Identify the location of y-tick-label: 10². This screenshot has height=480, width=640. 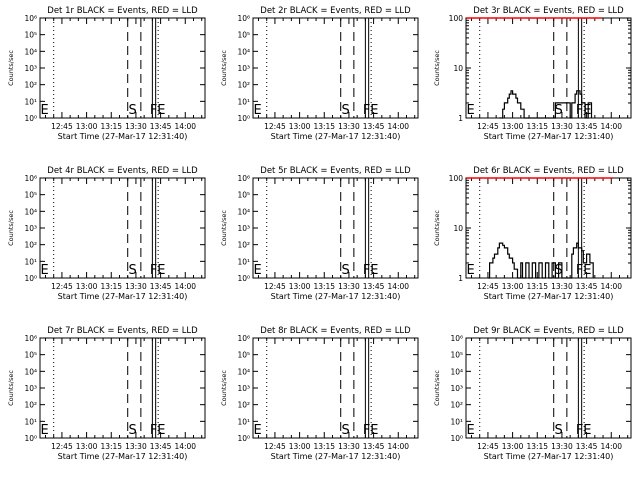
(243, 85).